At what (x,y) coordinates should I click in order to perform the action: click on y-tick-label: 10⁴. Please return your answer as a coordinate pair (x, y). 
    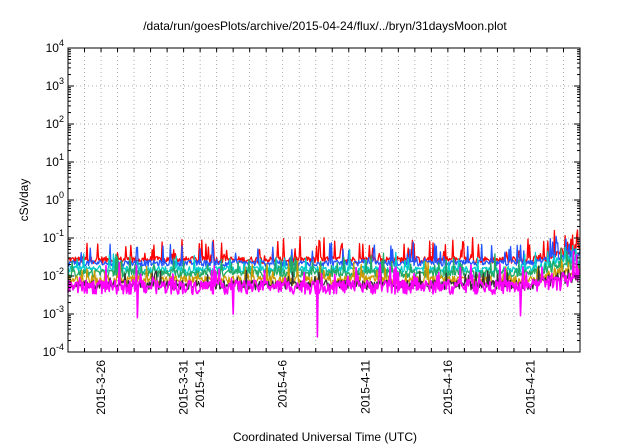
    Looking at the image, I should click on (55, 46).